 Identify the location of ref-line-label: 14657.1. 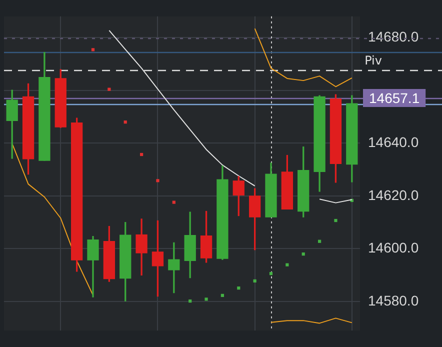
(394, 98).